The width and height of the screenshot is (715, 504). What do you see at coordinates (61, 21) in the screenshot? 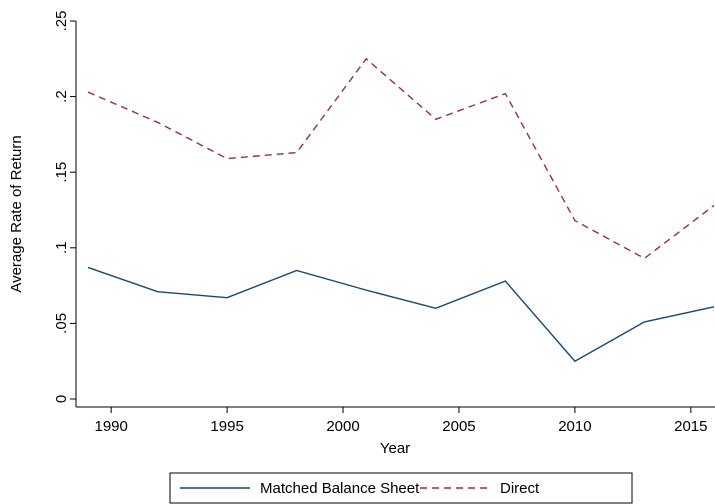
I see `y-tick-label: .25` at bounding box center [61, 21].